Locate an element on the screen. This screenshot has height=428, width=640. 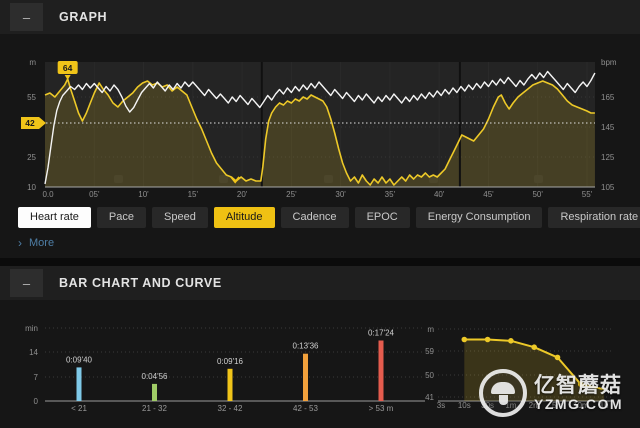
x-tick-label: 05' is located at coordinates (94, 194).